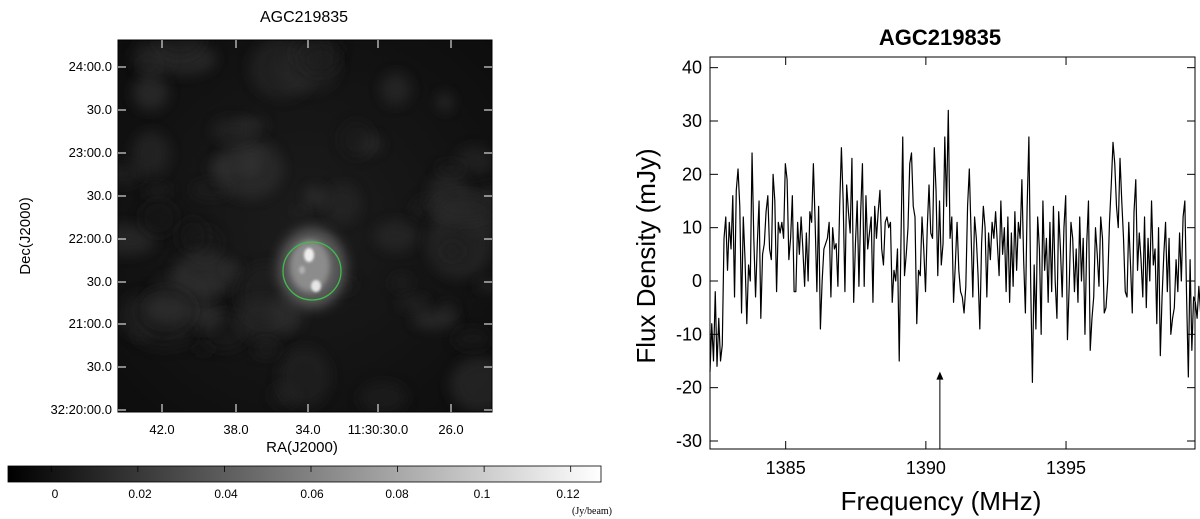  What do you see at coordinates (25, 236) in the screenshot?
I see `image-y-axis-label: Dec(J2000)` at bounding box center [25, 236].